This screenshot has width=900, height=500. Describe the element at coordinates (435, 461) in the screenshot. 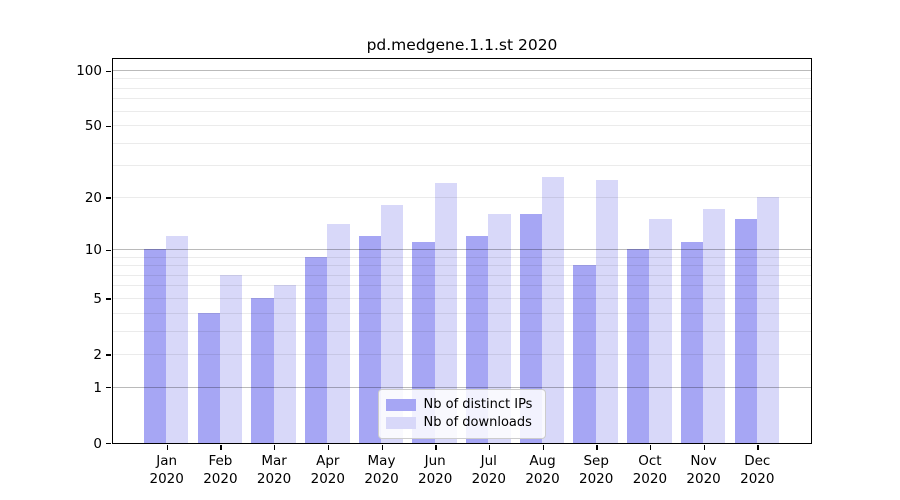

I see `x-tick-month: Jun` at that location.